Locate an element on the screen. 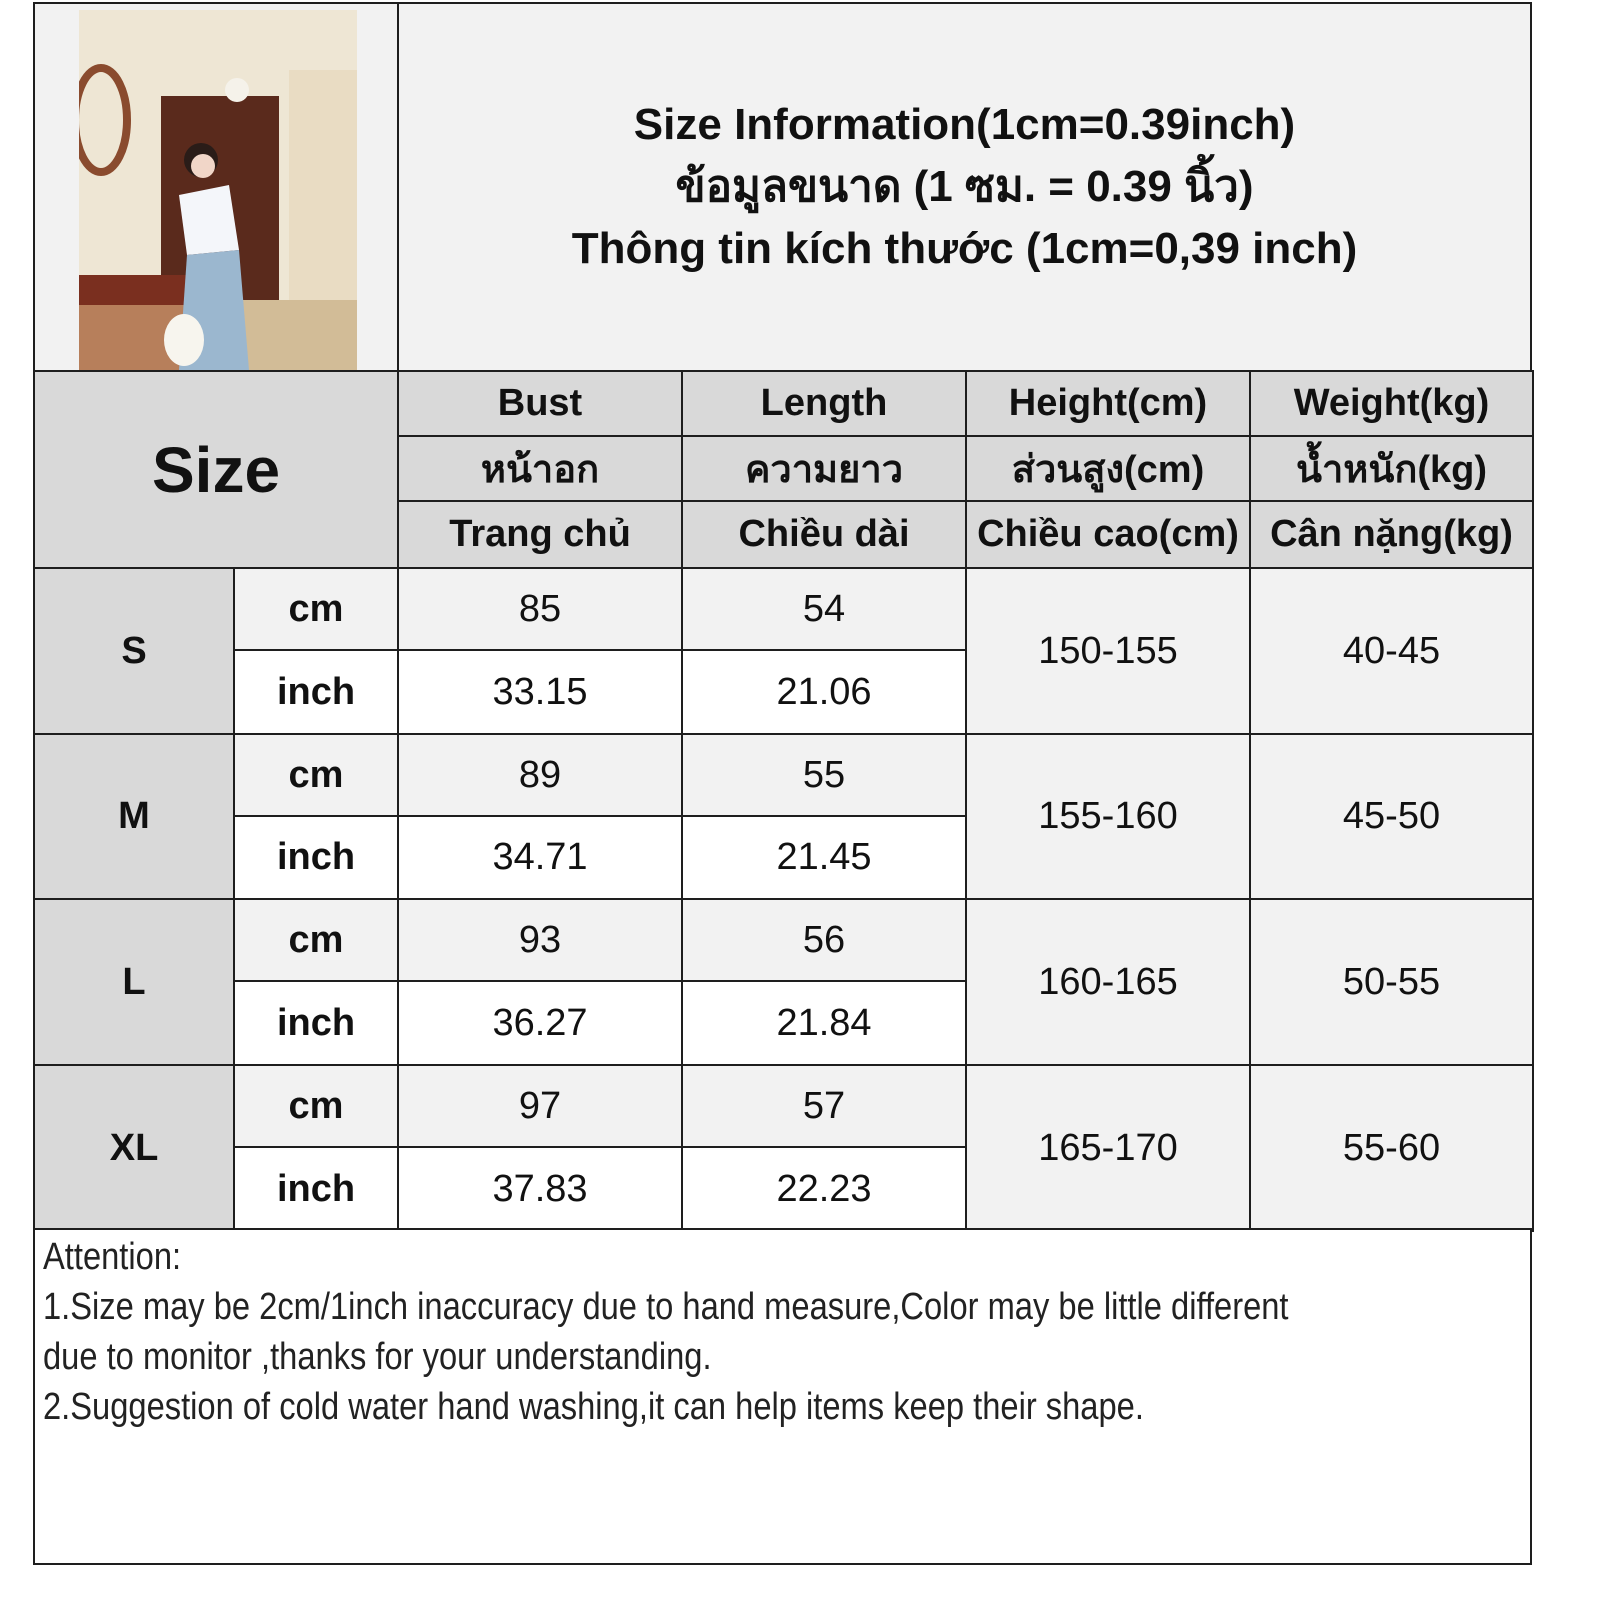 This screenshot has width=1600, height=1600. weight-range: 50-55 is located at coordinates (1391, 982).